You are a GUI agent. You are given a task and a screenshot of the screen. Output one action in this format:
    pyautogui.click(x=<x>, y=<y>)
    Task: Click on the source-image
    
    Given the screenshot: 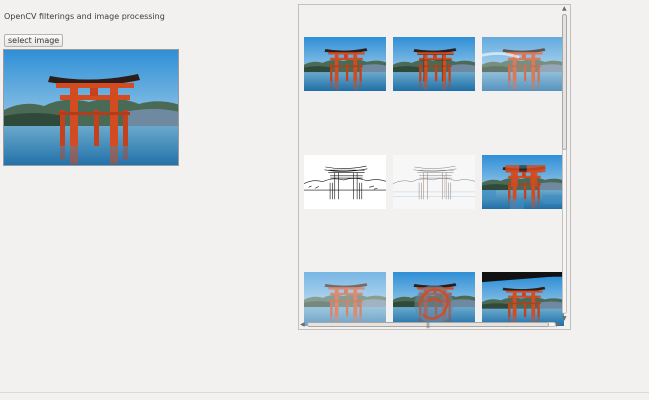 What is the action you would take?
    pyautogui.click(x=91, y=107)
    